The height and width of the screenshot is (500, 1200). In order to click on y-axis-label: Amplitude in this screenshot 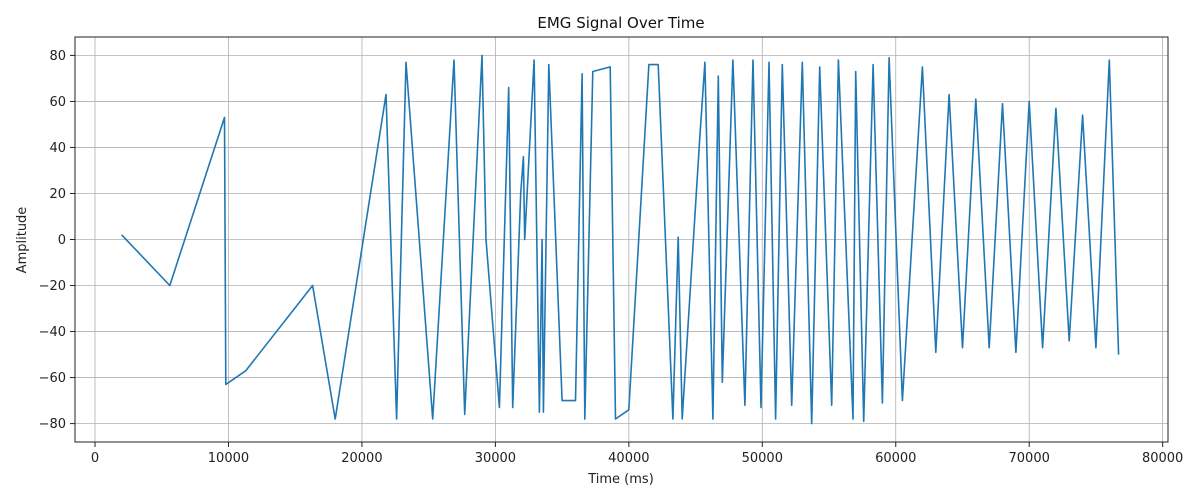, I will do `click(22, 240)`.